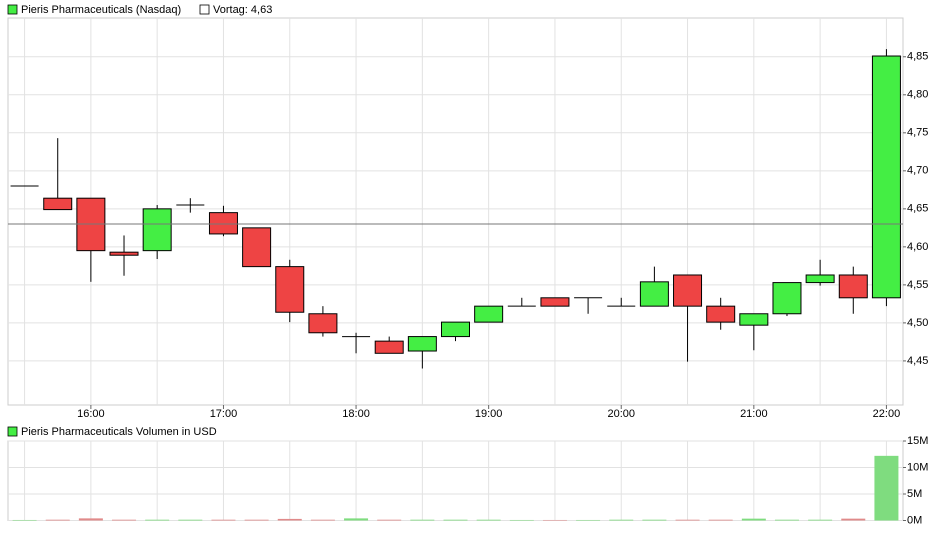 This screenshot has width=941, height=533. I want to click on y-tick-label: 4,80, so click(917, 95).